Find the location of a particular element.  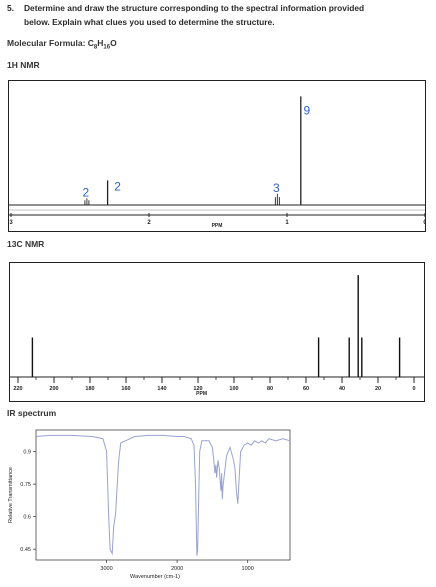

c-nmr-tick-label: 160 is located at coordinates (125, 389).